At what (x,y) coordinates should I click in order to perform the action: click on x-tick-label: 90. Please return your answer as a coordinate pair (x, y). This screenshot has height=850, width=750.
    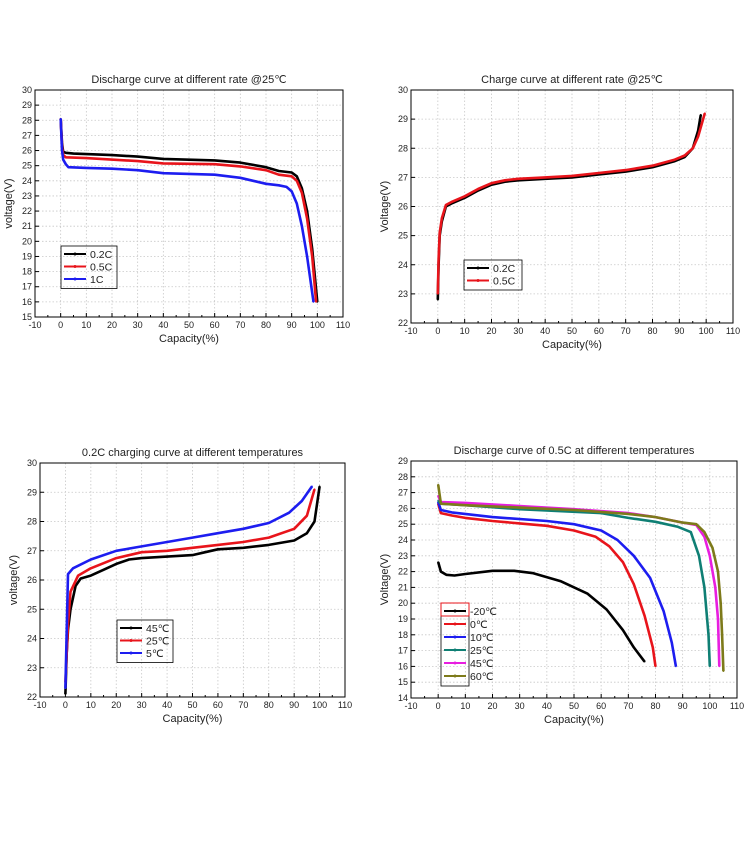
    Looking at the image, I should click on (292, 325).